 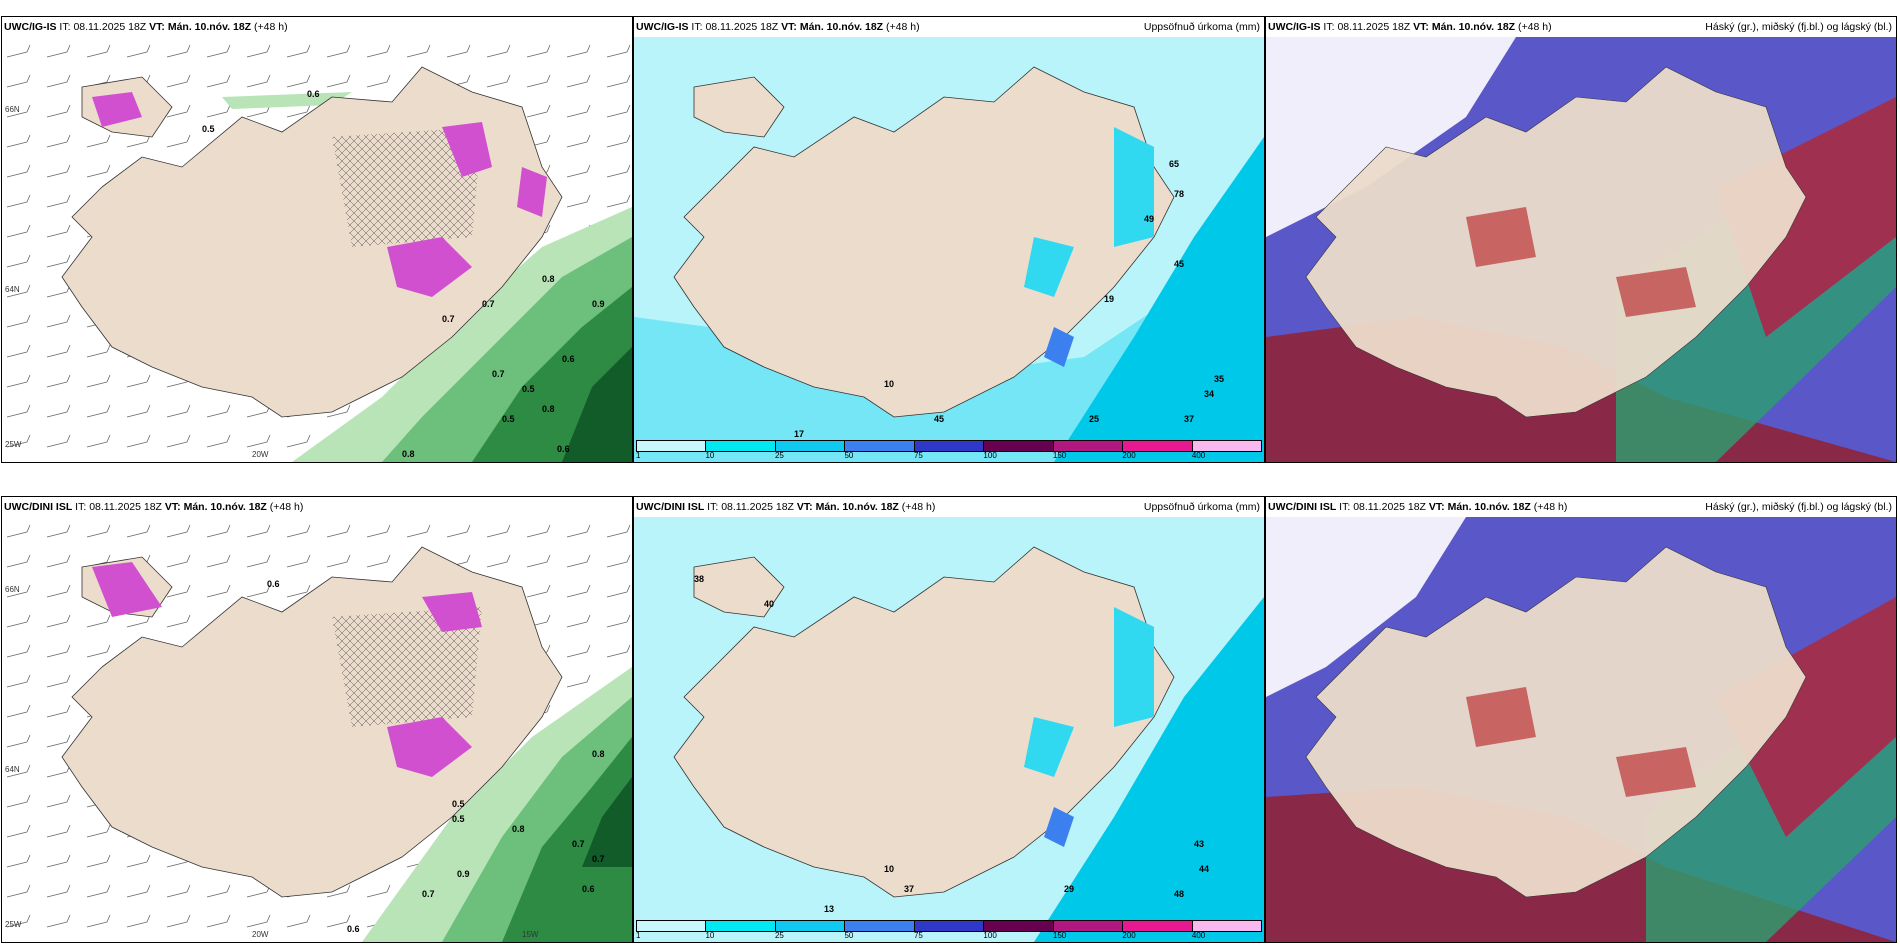 I want to click on value-label: 34, so click(x=1209, y=394).